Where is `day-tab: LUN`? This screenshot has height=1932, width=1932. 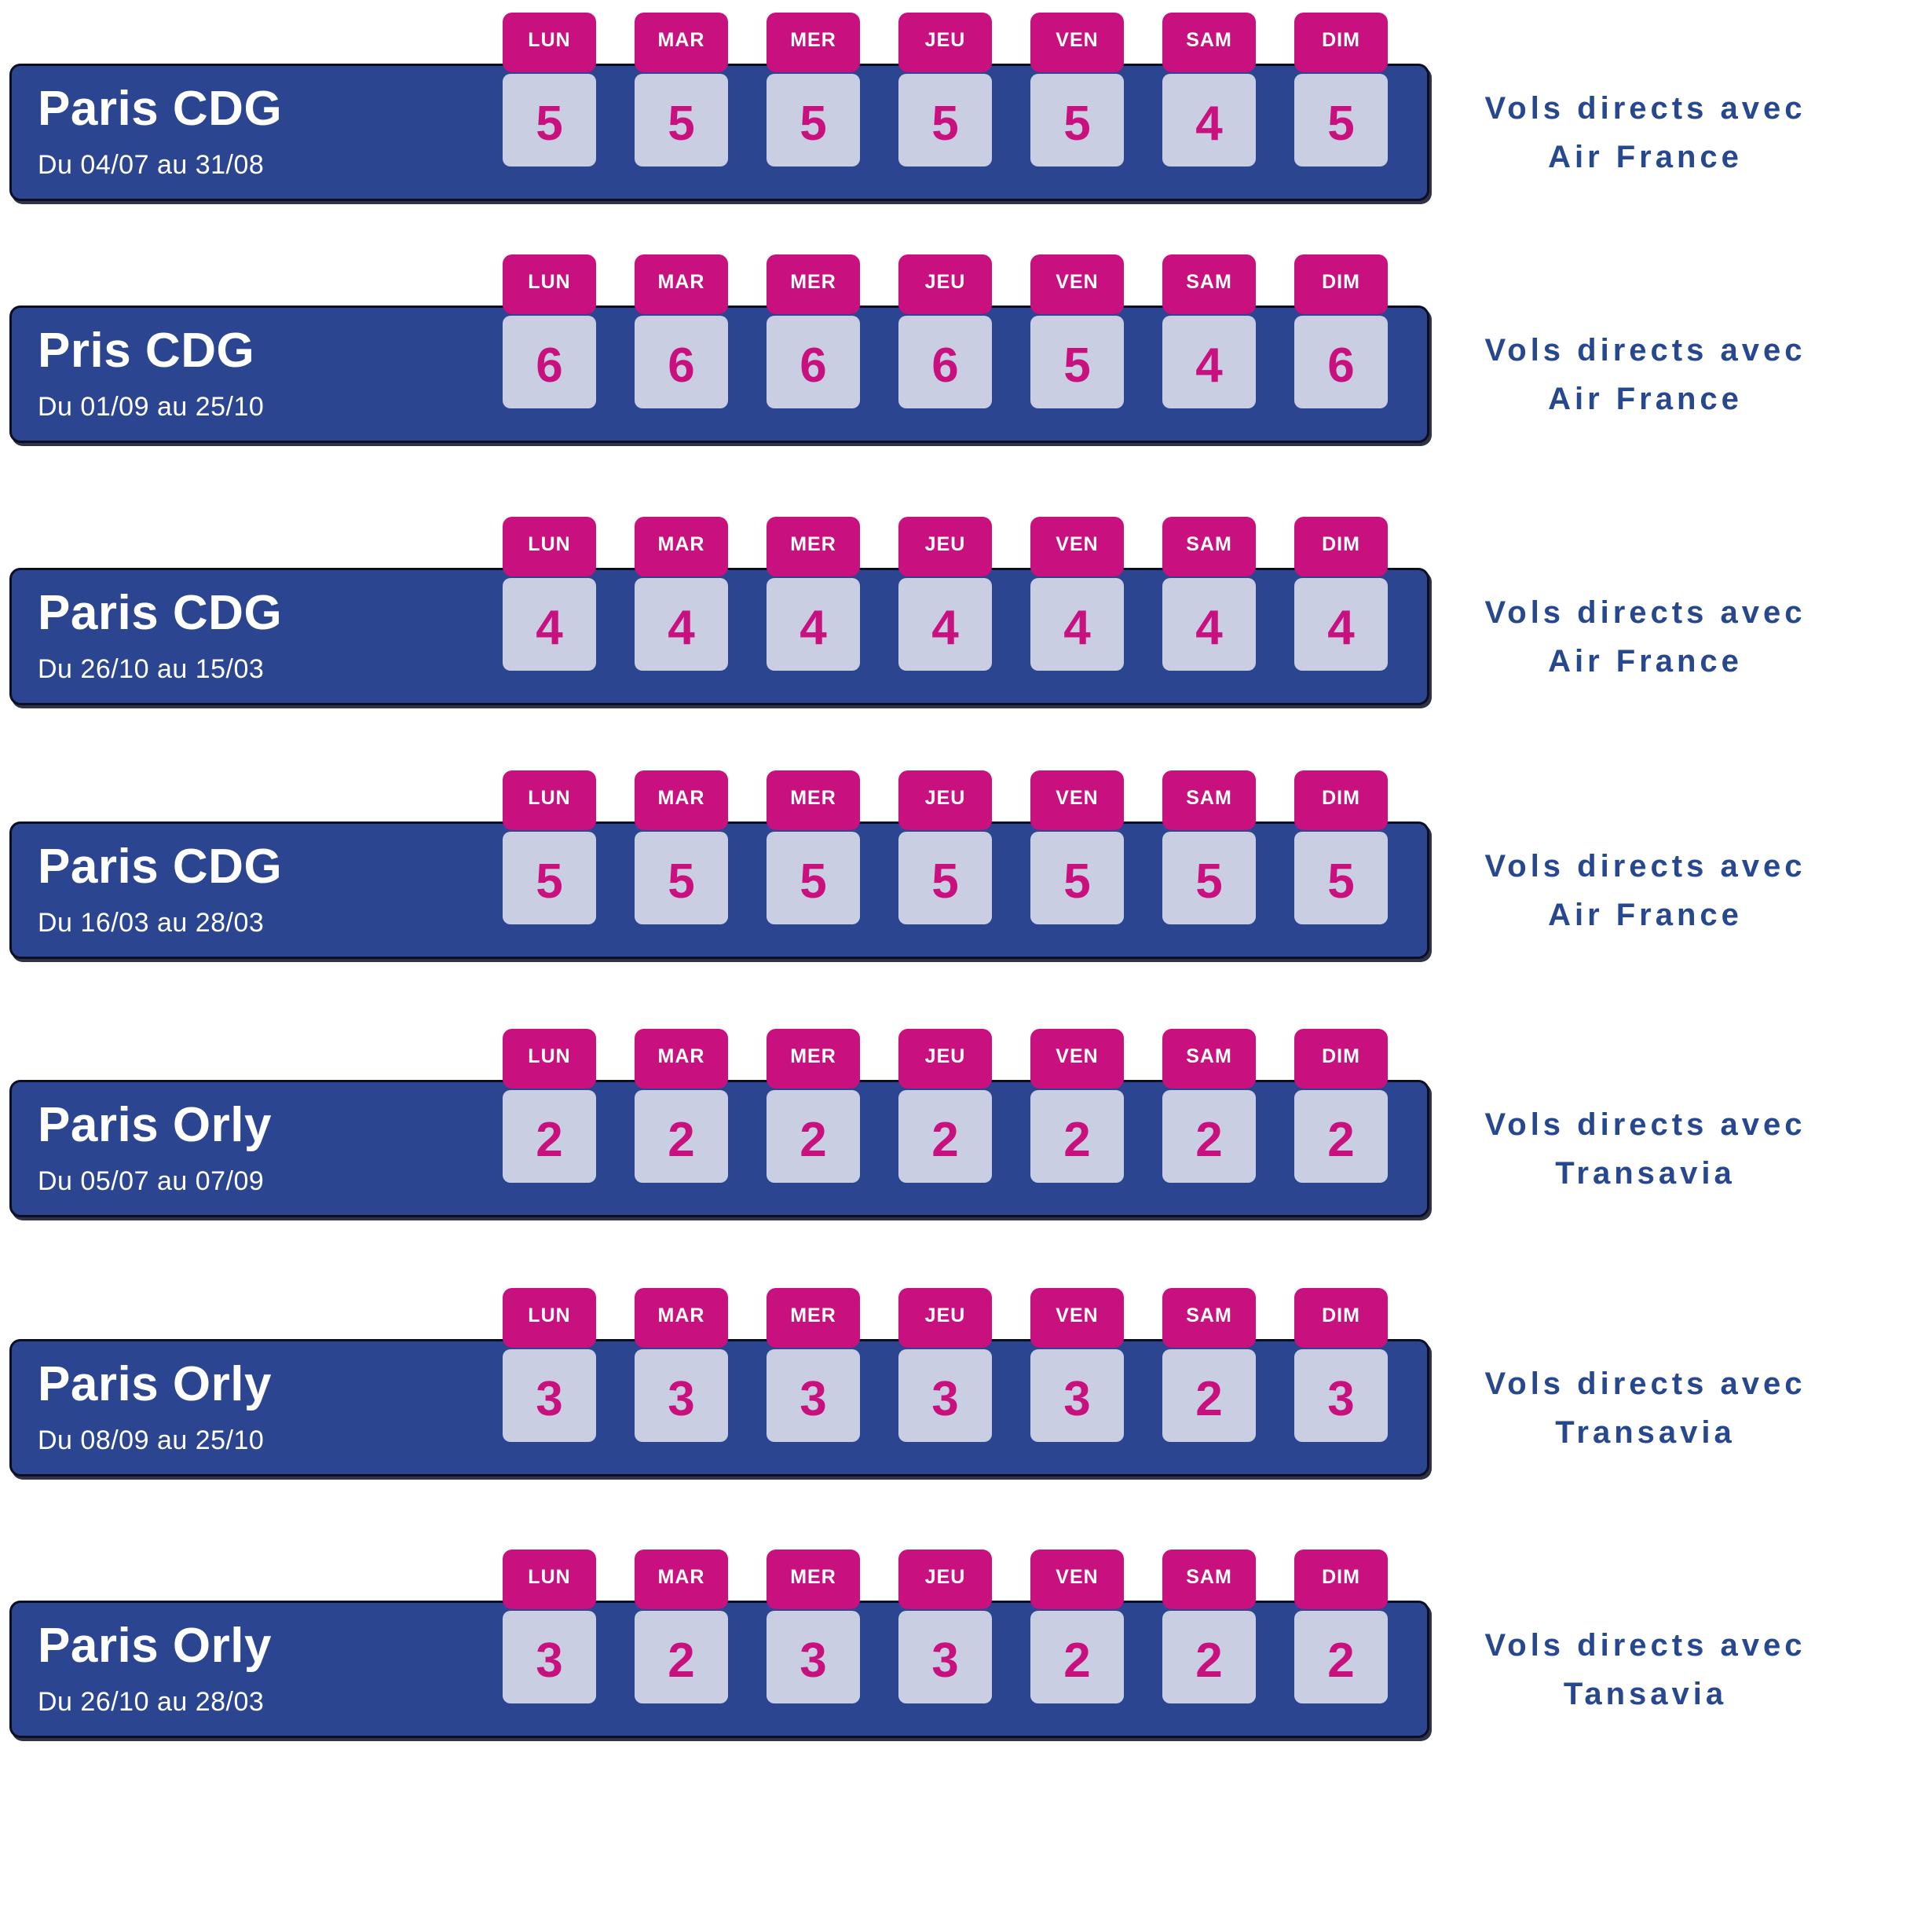
day-tab: LUN is located at coordinates (549, 284).